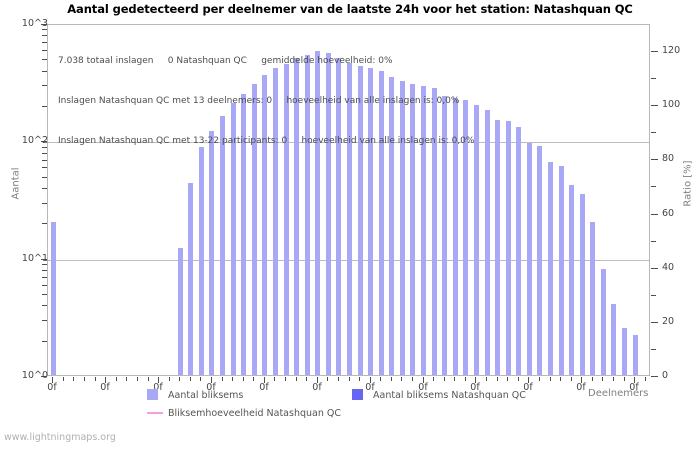  What do you see at coordinates (653, 78) in the screenshot?
I see `y-right-tick-minor` at bounding box center [653, 78].